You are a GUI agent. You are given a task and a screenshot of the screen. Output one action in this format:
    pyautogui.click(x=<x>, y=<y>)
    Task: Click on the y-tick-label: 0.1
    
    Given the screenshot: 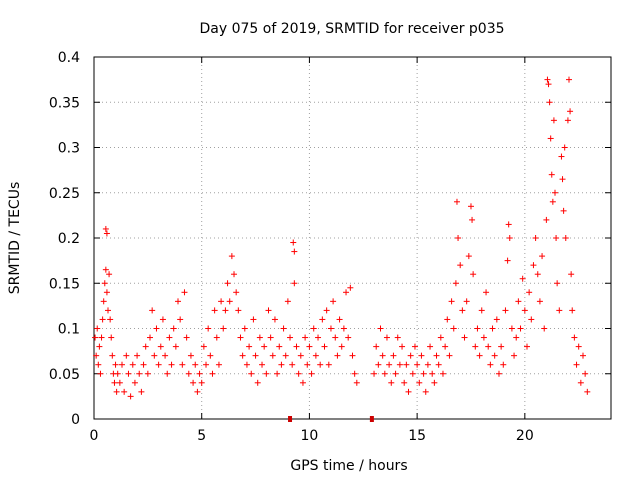 What is the action you would take?
    pyautogui.click(x=69, y=330)
    